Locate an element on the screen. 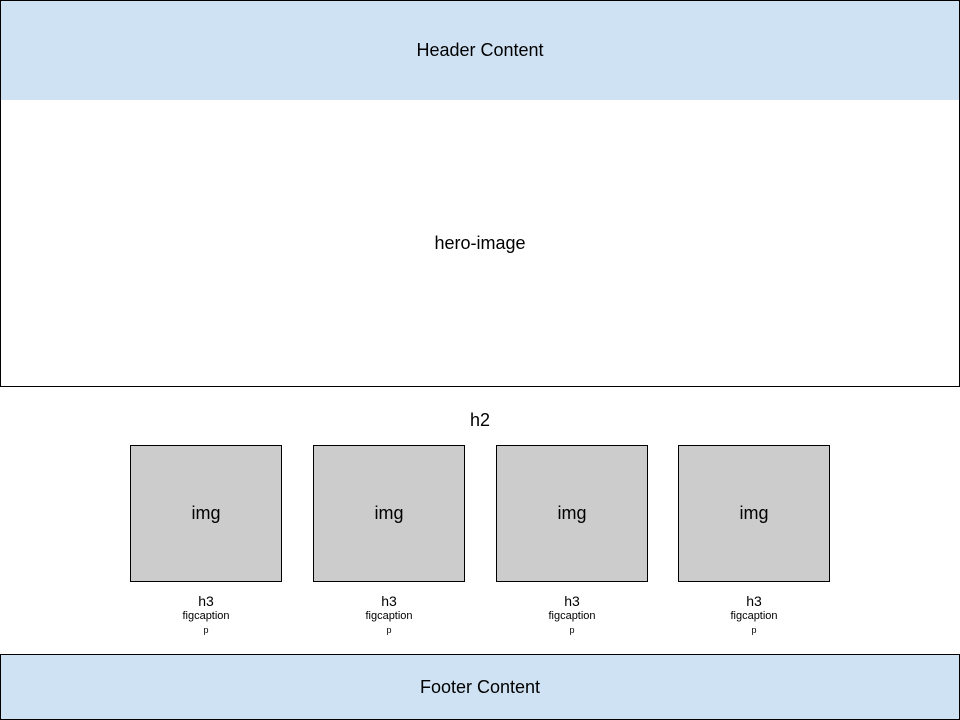  hero-label: hero-image is located at coordinates (480, 242).